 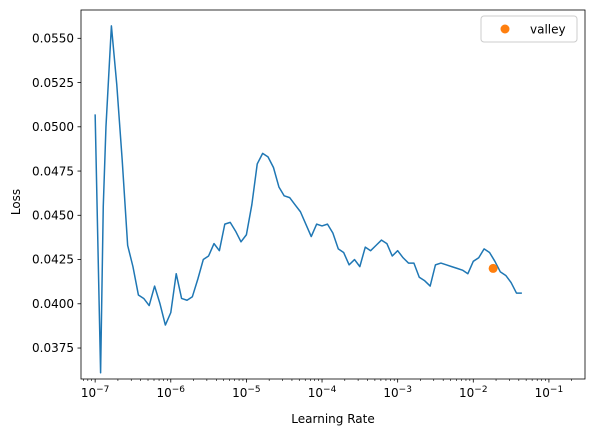 What do you see at coordinates (397, 392) in the screenshot?
I see `x-tick-label: 10⁻³` at bounding box center [397, 392].